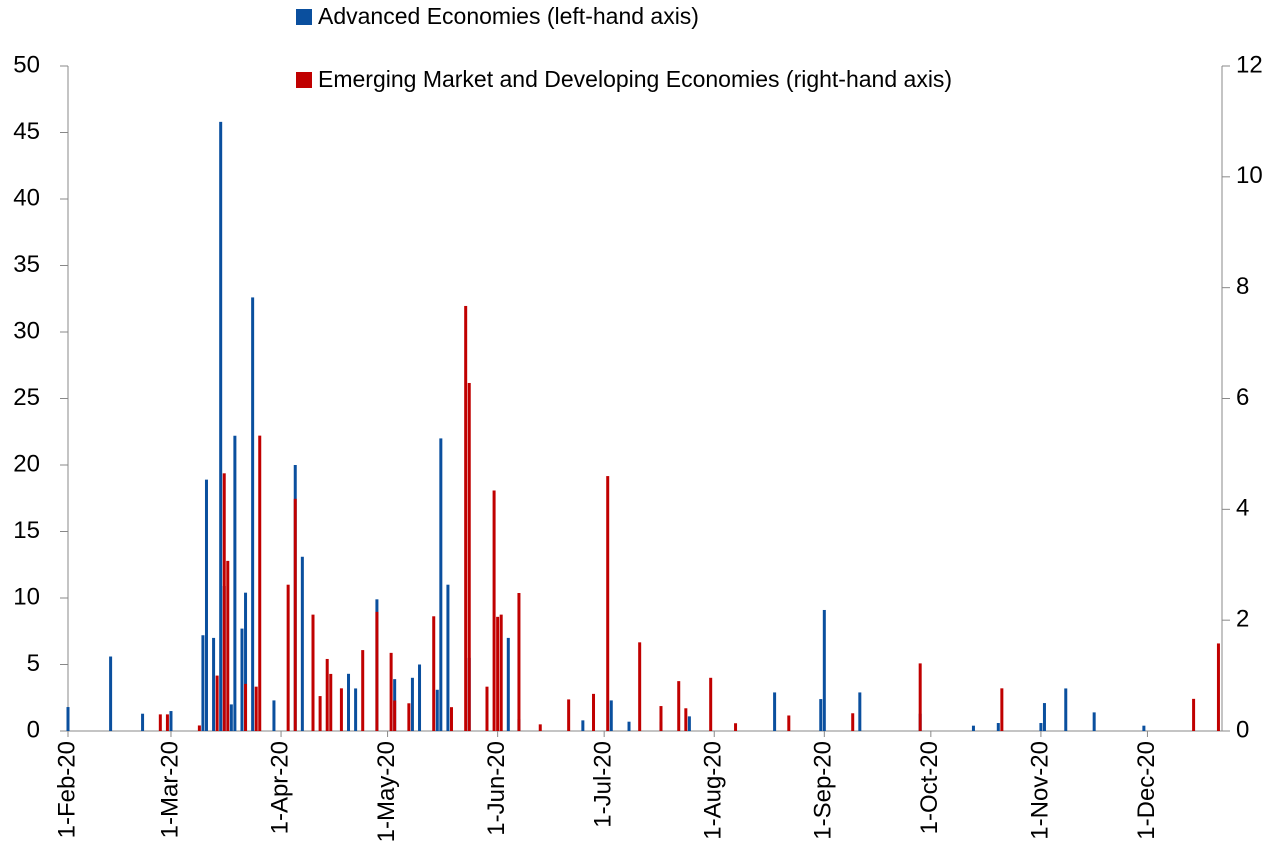 Image resolution: width=1281 pixels, height=851 pixels. Describe the element at coordinates (508, 16) in the screenshot. I see `legend-label: Advanced Economies (left-hand axis)` at that location.